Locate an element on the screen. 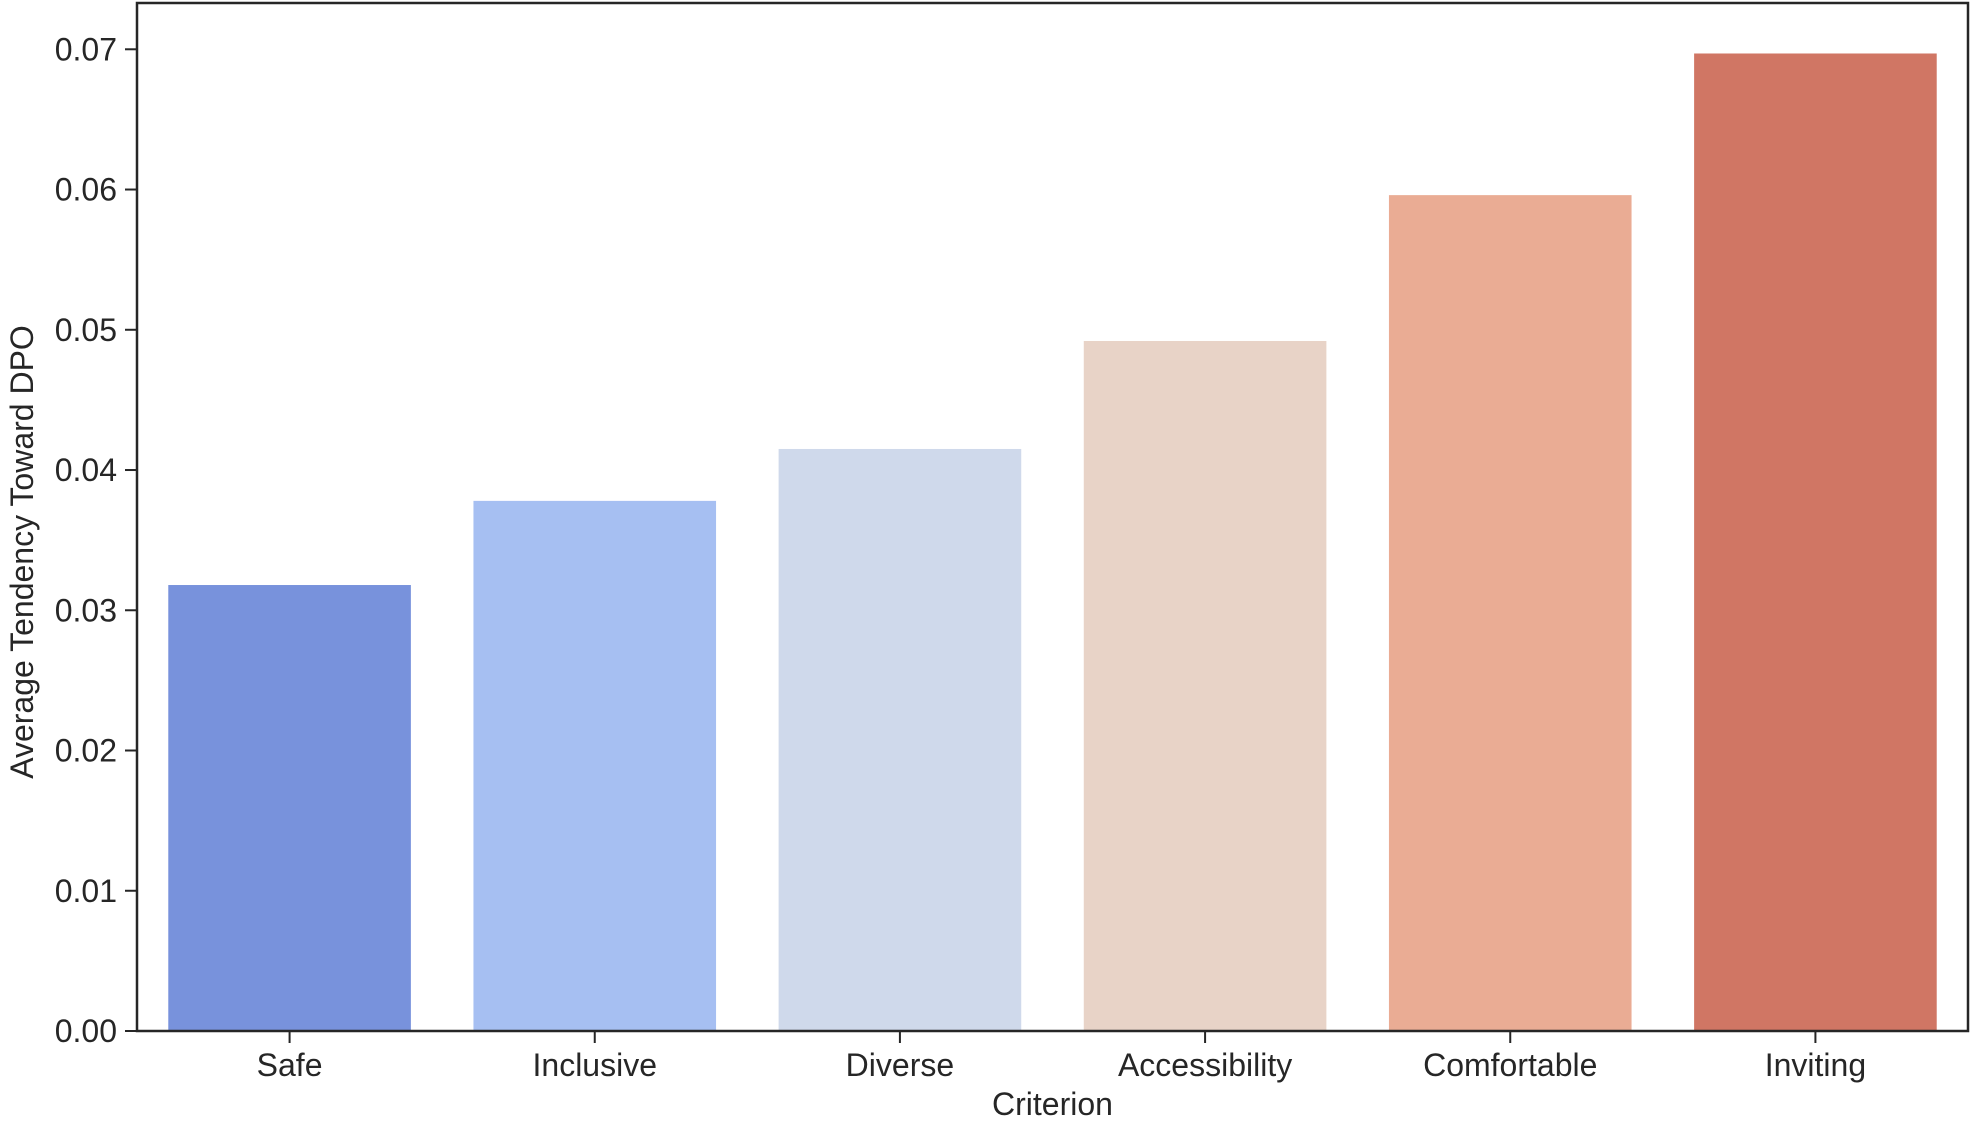 The width and height of the screenshot is (1972, 1130). x-tick-label: Accessibility is located at coordinates (1205, 1065).